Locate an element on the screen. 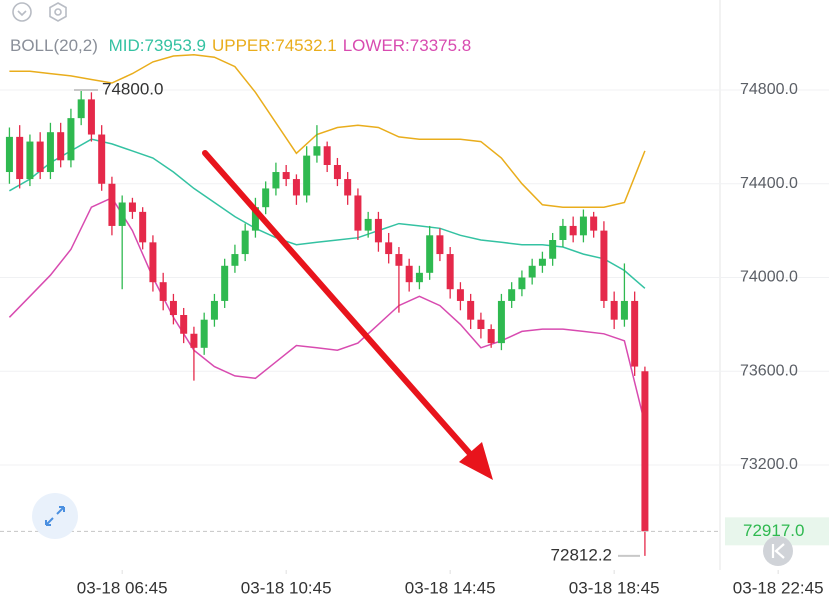 This screenshot has width=829, height=611. expand-button is located at coordinates (55, 516).